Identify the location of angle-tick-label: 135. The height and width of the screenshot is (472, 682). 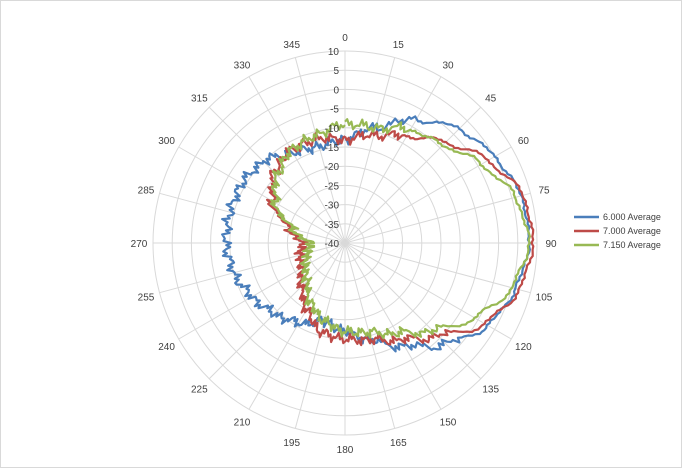
(490, 390).